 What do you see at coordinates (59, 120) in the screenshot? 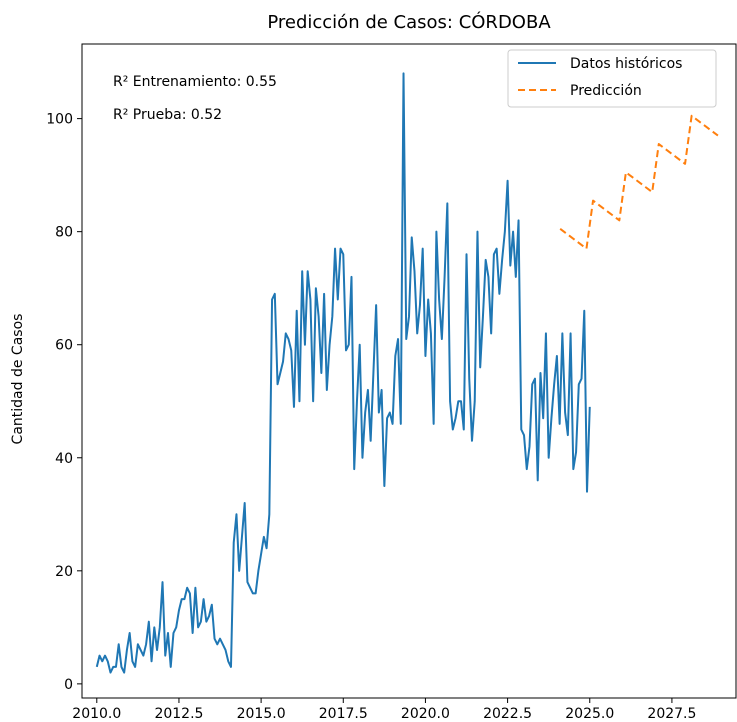
I see `y-tick-label: 100` at bounding box center [59, 120].